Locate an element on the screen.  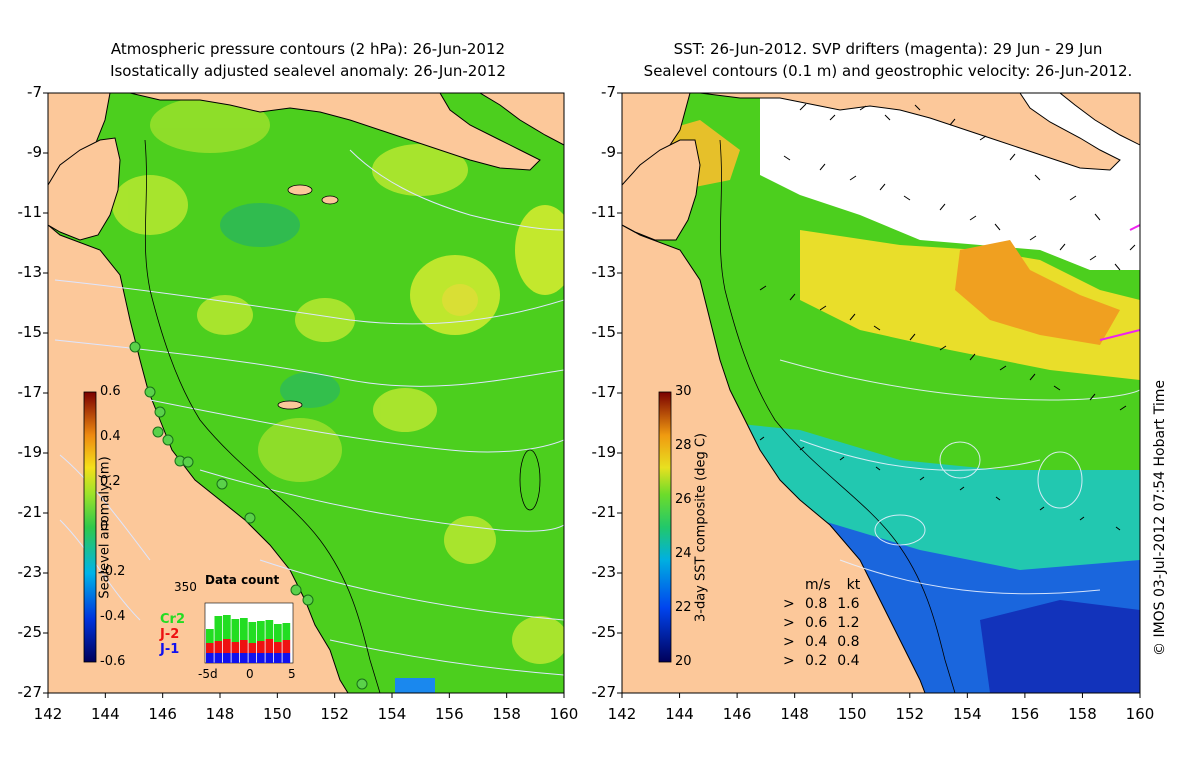
y-tick-left-label: -9 is located at coordinates (34, 152).